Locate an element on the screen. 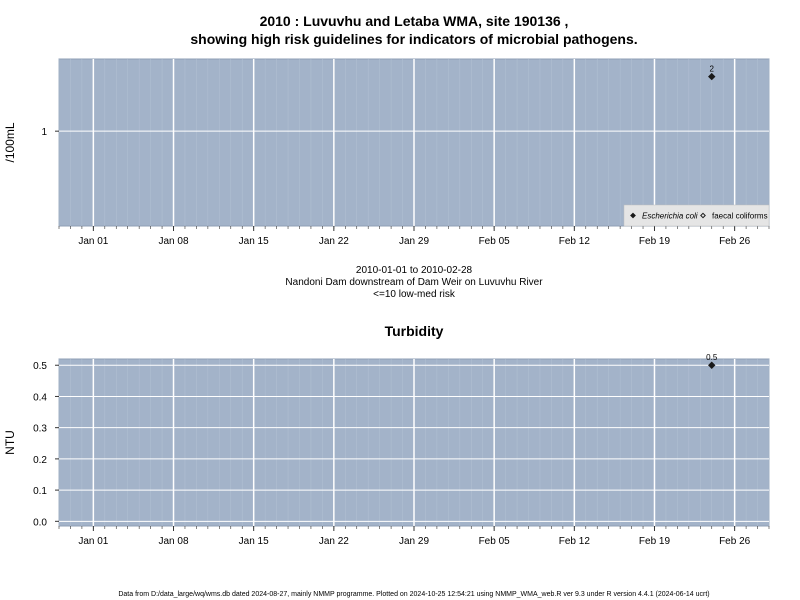 Image resolution: width=800 pixels, height=600 pixels. chart1-y-axis-label: /100mL is located at coordinates (10, 142).